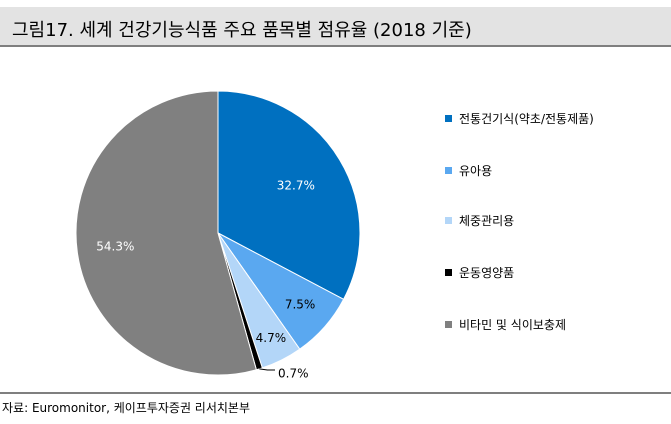  Describe the element at coordinates (487, 221) in the screenshot. I see `legend-label: 체중관리용` at that location.